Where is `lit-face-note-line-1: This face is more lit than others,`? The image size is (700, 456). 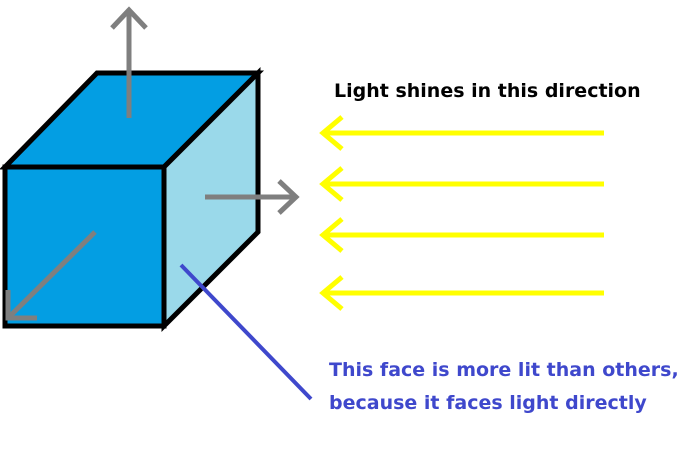
lit-face-note-line-1: This face is more lit than others, is located at coordinates (504, 370).